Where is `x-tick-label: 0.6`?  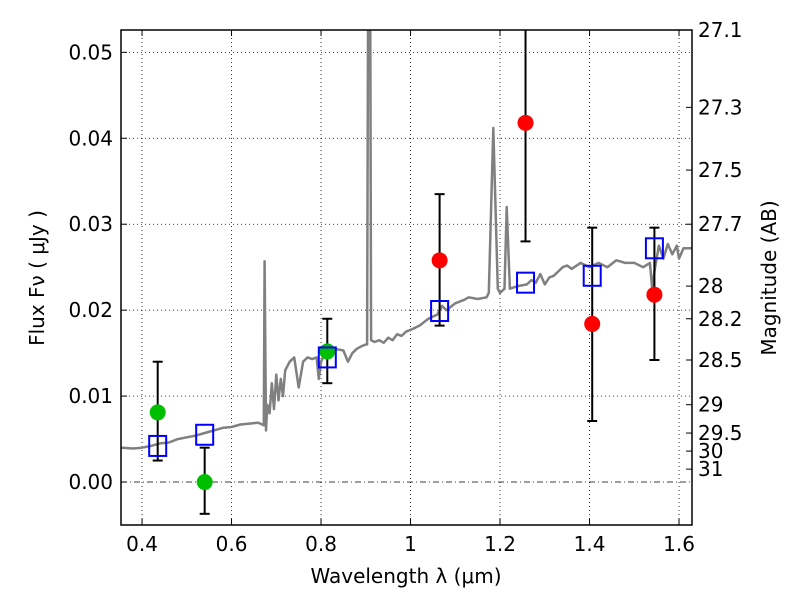
x-tick-label: 0.6 is located at coordinates (232, 544).